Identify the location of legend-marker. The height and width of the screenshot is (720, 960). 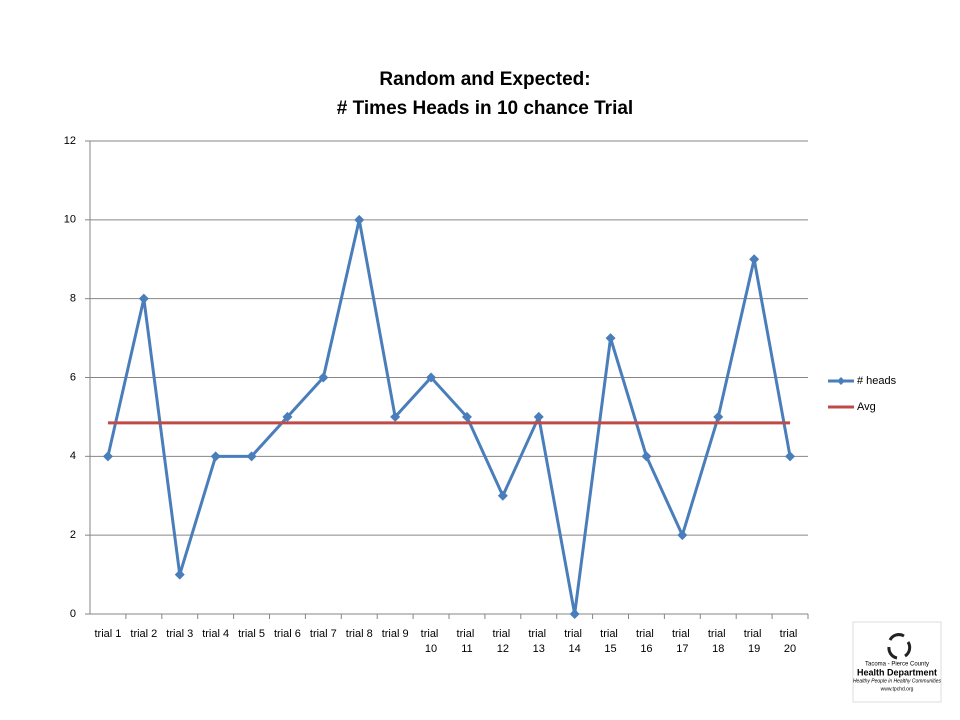
(841, 381).